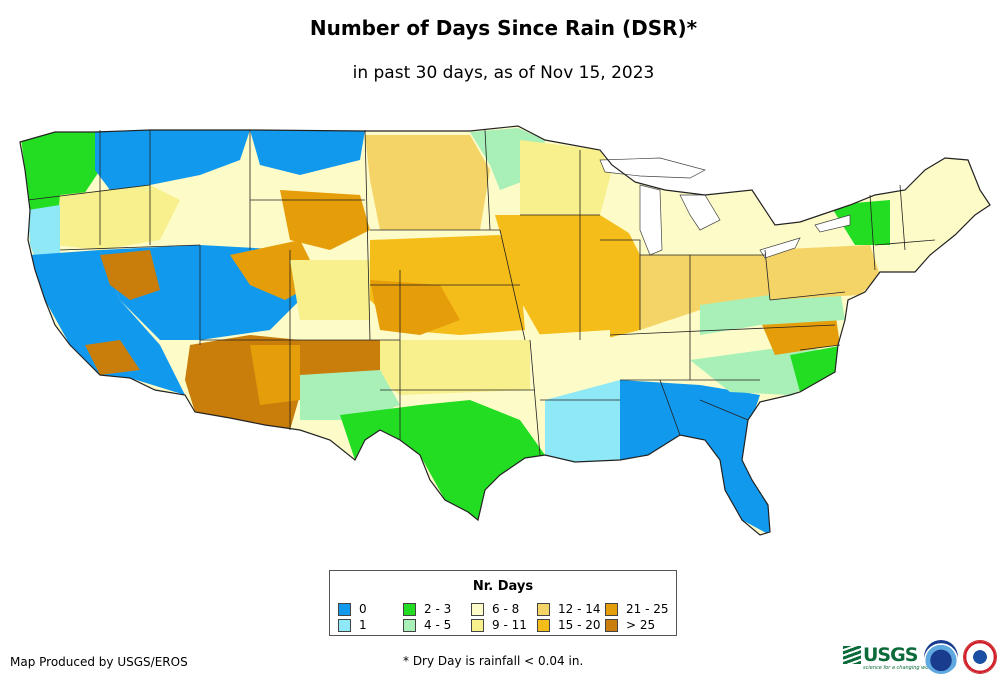 The image size is (1007, 691). Describe the element at coordinates (325, 220) in the screenshot. I see `region-wyoming-dry` at that location.